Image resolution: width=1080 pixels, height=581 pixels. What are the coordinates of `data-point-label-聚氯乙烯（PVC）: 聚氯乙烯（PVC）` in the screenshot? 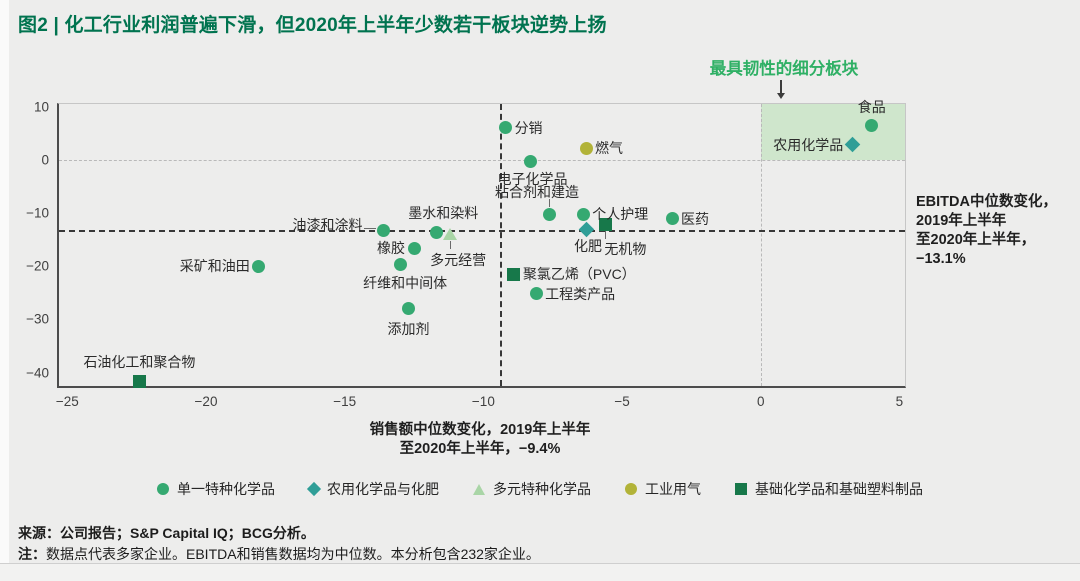 It's located at (579, 274).